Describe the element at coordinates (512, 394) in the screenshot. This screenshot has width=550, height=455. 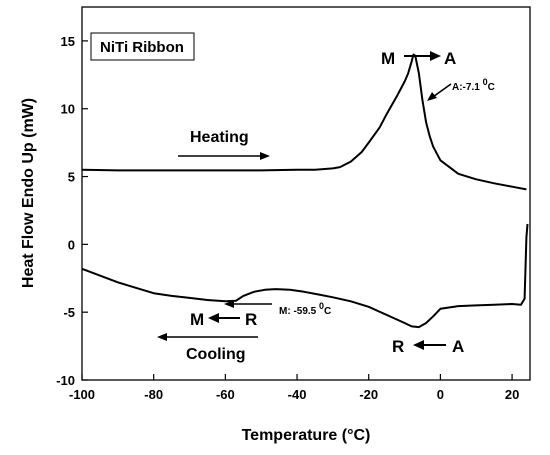
I see `x-tick-label: 20` at that location.